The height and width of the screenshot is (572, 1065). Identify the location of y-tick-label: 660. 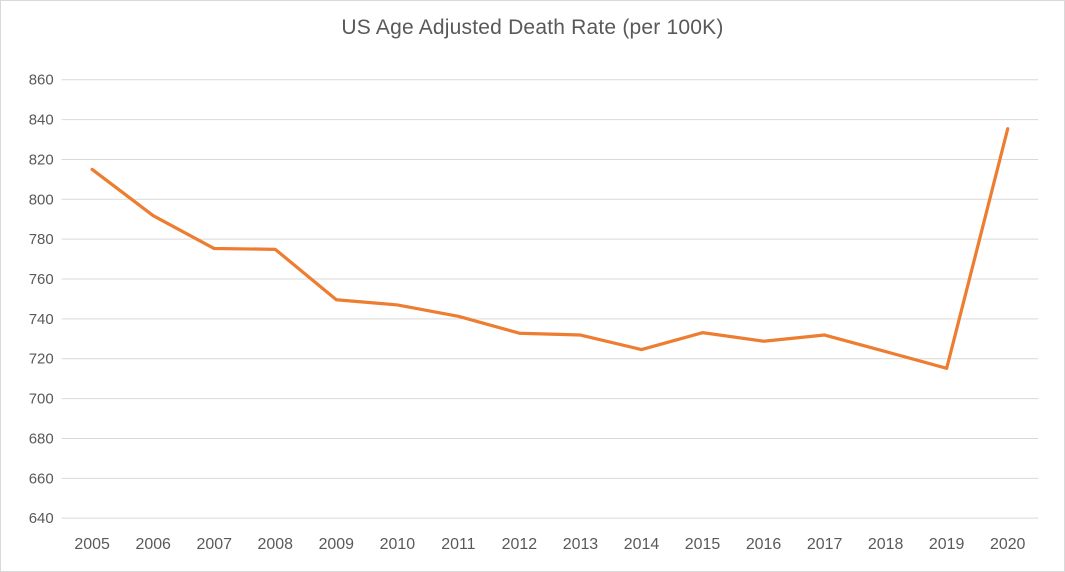
(41, 478).